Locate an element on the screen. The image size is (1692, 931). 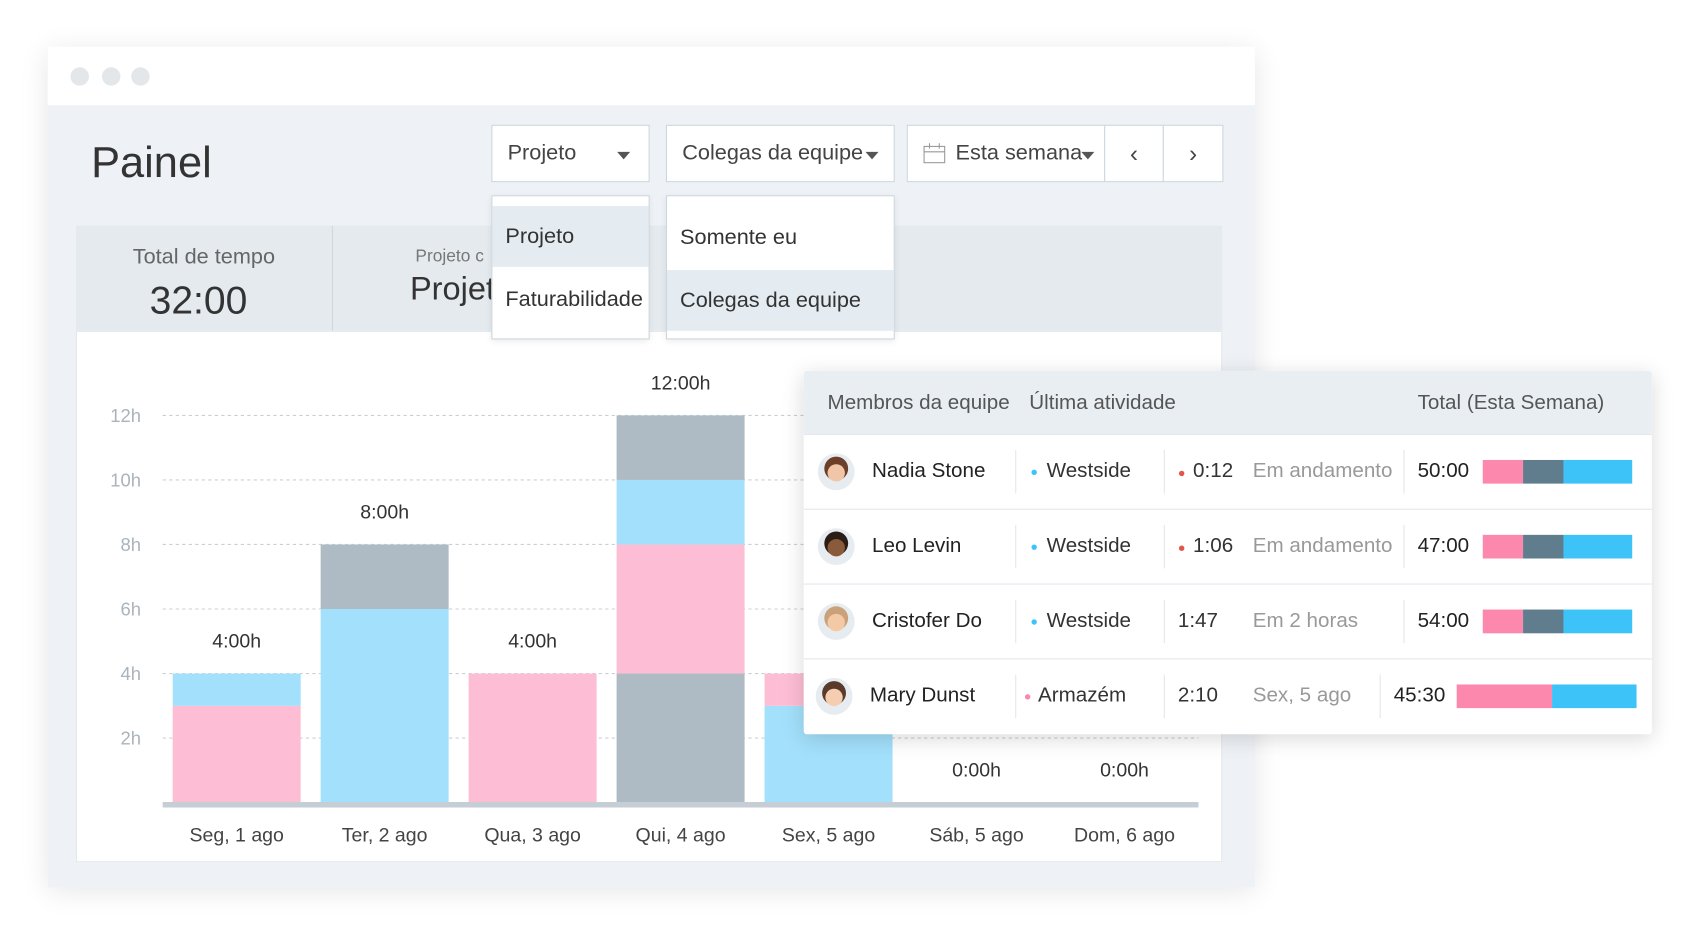
member-total: 50:00 is located at coordinates (1443, 471).